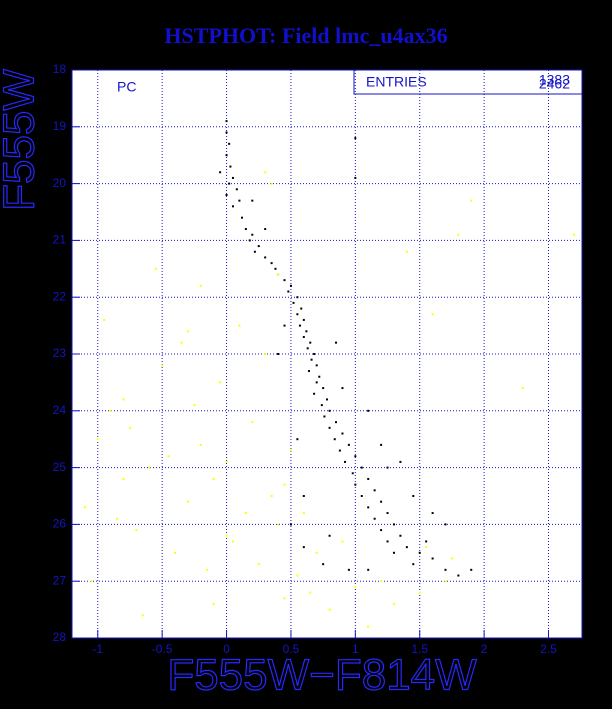 This screenshot has height=709, width=612. What do you see at coordinates (60, 580) in the screenshot?
I see `y-tick-label: 27` at bounding box center [60, 580].